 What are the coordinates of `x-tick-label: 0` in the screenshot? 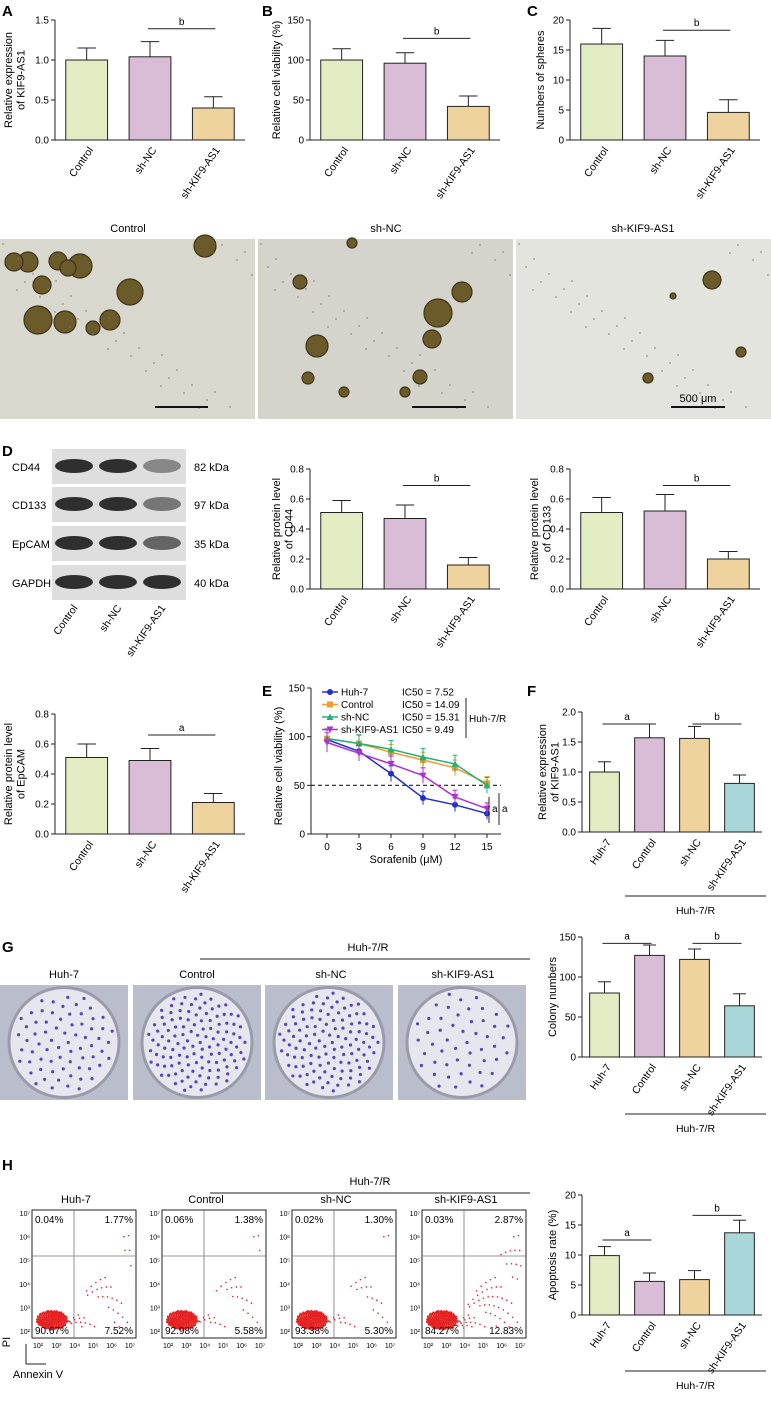 It's located at (327, 847).